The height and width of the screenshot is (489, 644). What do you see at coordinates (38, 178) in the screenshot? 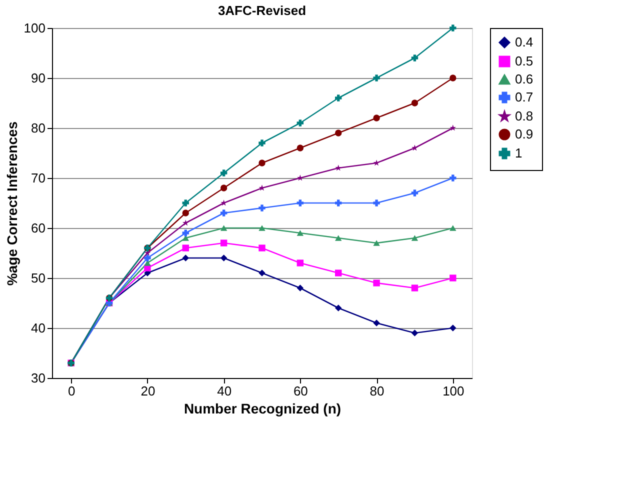
I see `y-tick-label: 70` at bounding box center [38, 178].